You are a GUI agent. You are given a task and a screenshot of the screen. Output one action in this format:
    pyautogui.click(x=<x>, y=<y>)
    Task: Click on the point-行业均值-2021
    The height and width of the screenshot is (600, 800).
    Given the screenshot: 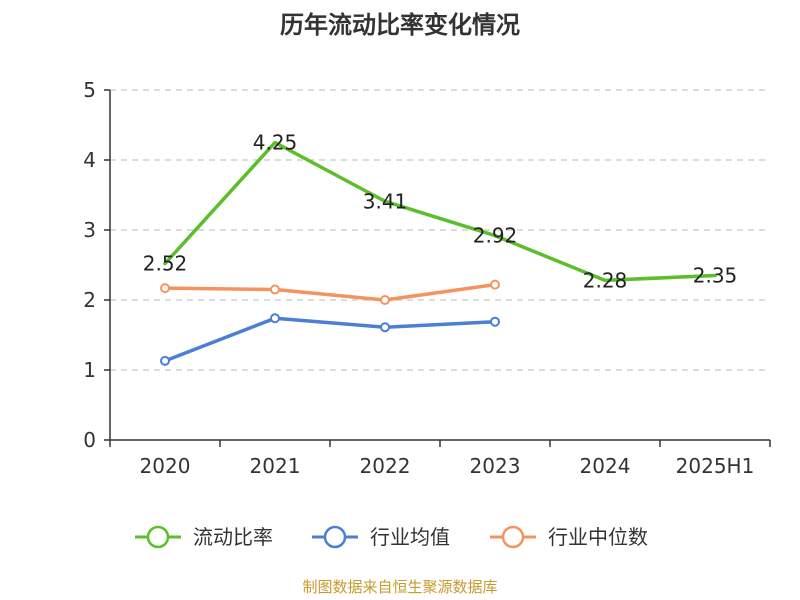 What is the action you would take?
    pyautogui.click(x=275, y=318)
    